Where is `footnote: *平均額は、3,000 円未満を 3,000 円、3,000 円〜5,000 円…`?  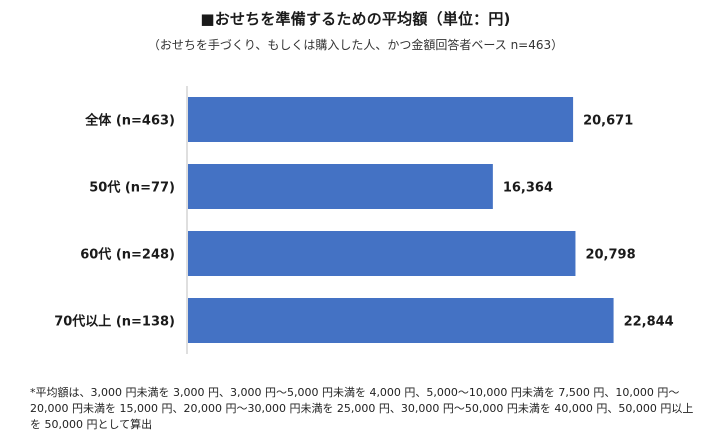
footnote: *平均額は、3,000 円未満を 3,000 円、3,000 円〜5,000 円… is located at coordinates (362, 408).